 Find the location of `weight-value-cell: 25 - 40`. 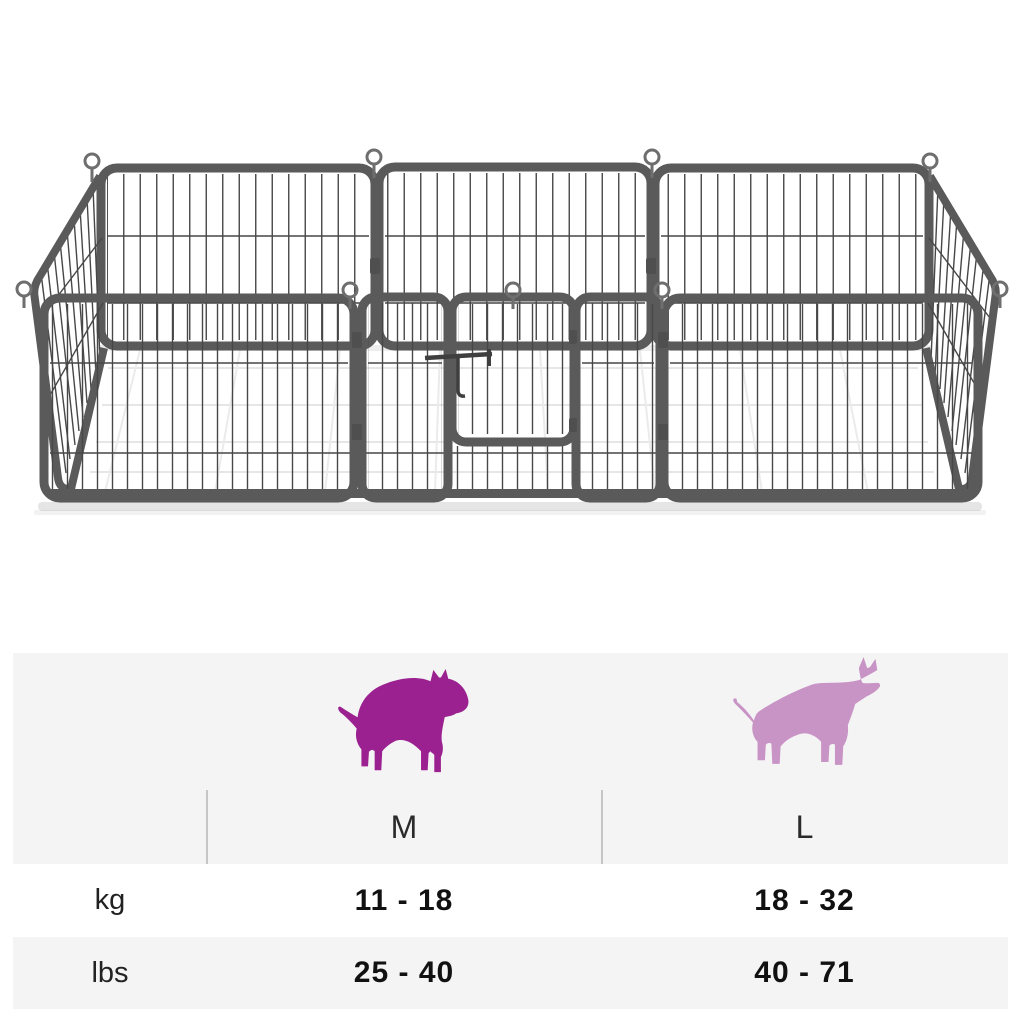

weight-value-cell: 25 - 40 is located at coordinates (404, 972).